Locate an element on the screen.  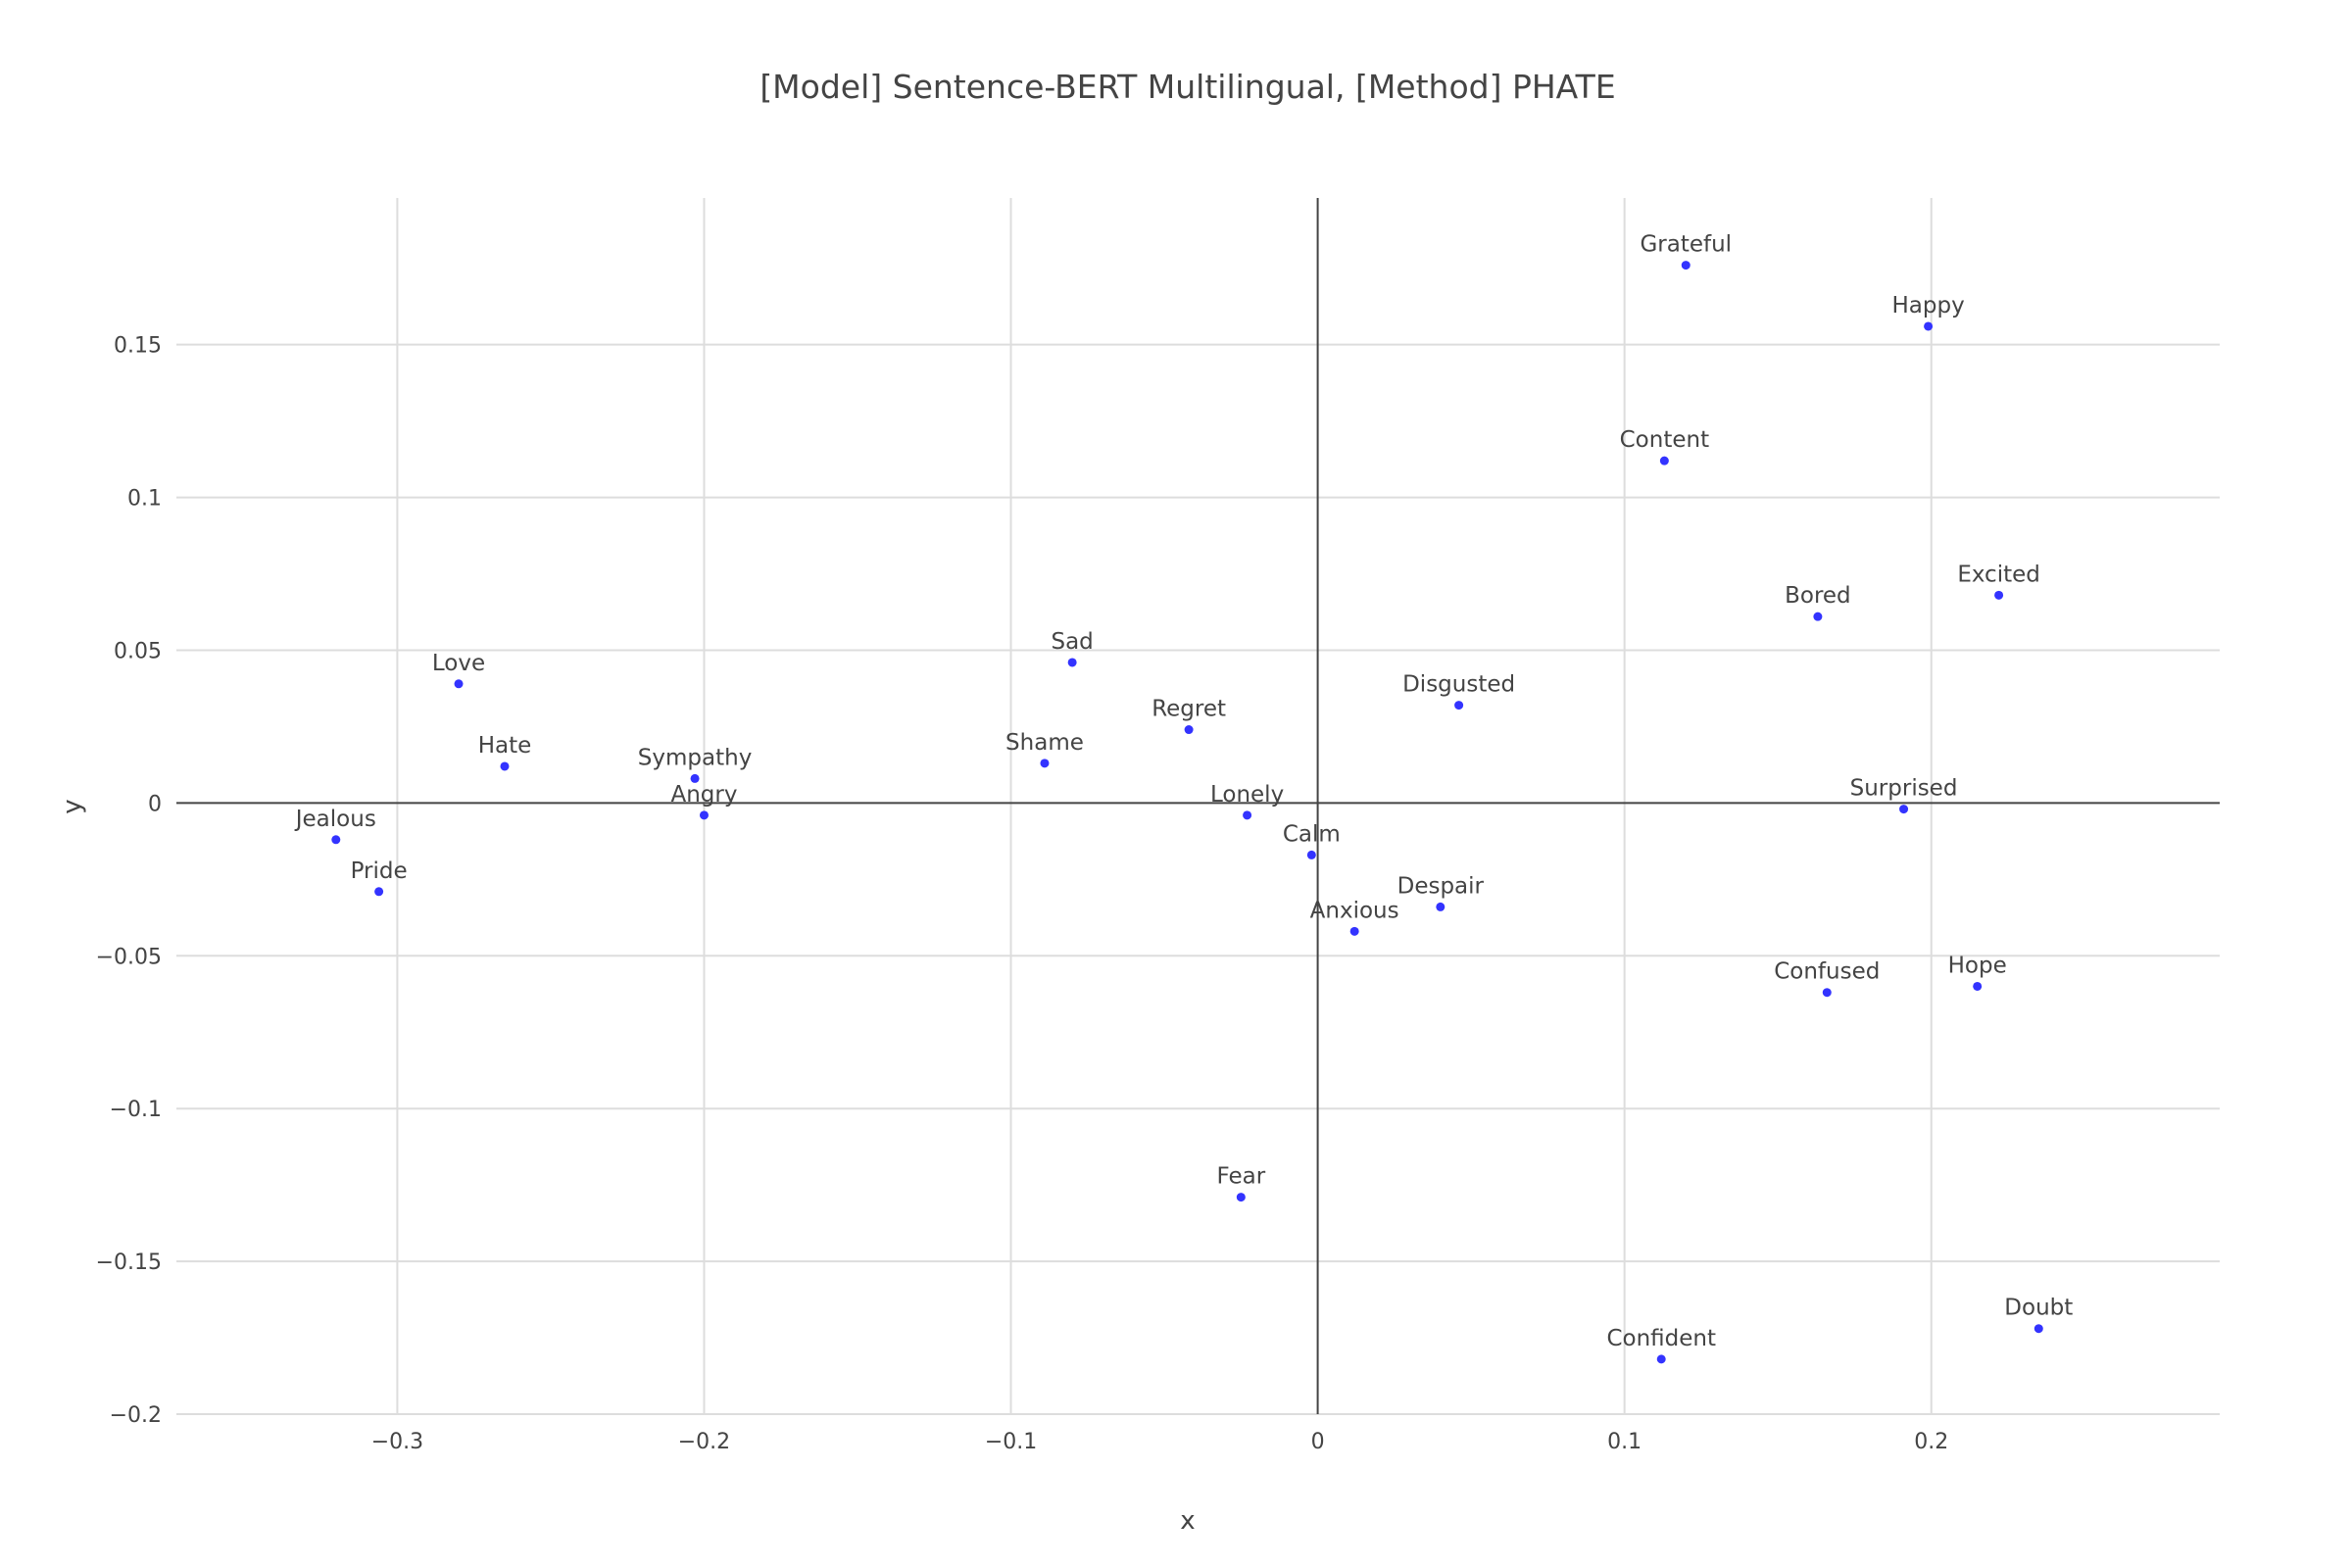
point-label: Confident is located at coordinates (1661, 1338).